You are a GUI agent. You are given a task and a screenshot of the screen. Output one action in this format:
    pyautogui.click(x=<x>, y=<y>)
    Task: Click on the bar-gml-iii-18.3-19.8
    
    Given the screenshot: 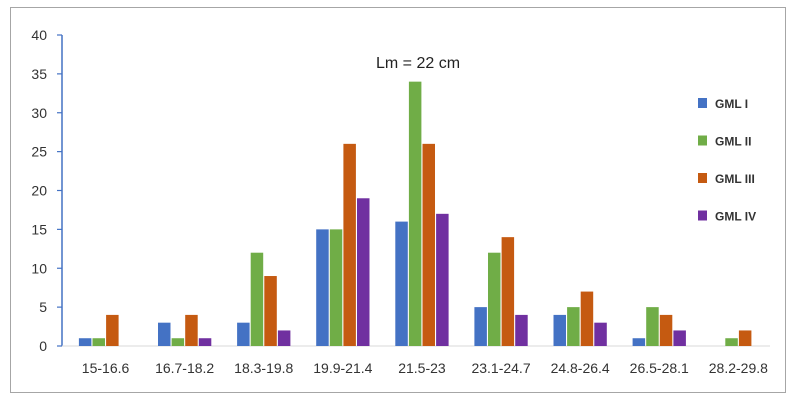 What is the action you would take?
    pyautogui.click(x=270, y=311)
    